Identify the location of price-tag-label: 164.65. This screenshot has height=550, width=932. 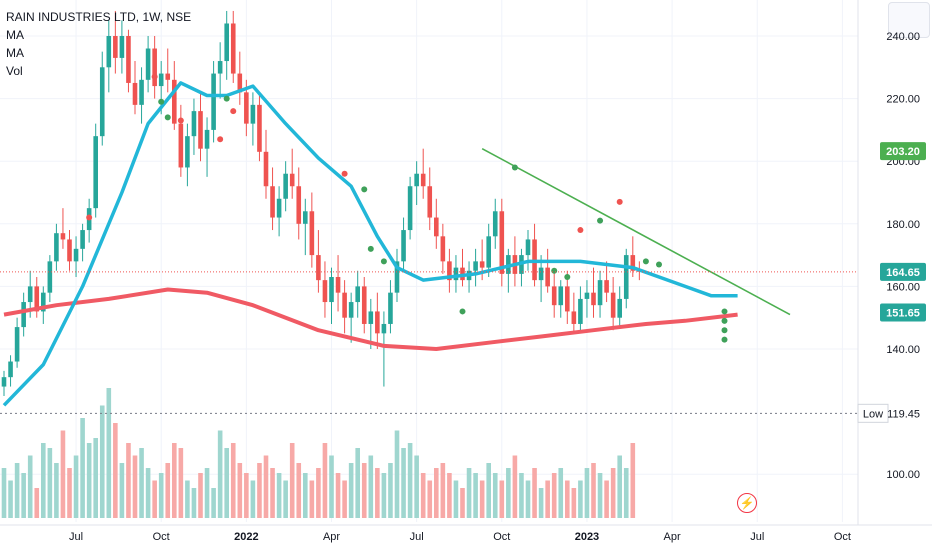
(903, 273).